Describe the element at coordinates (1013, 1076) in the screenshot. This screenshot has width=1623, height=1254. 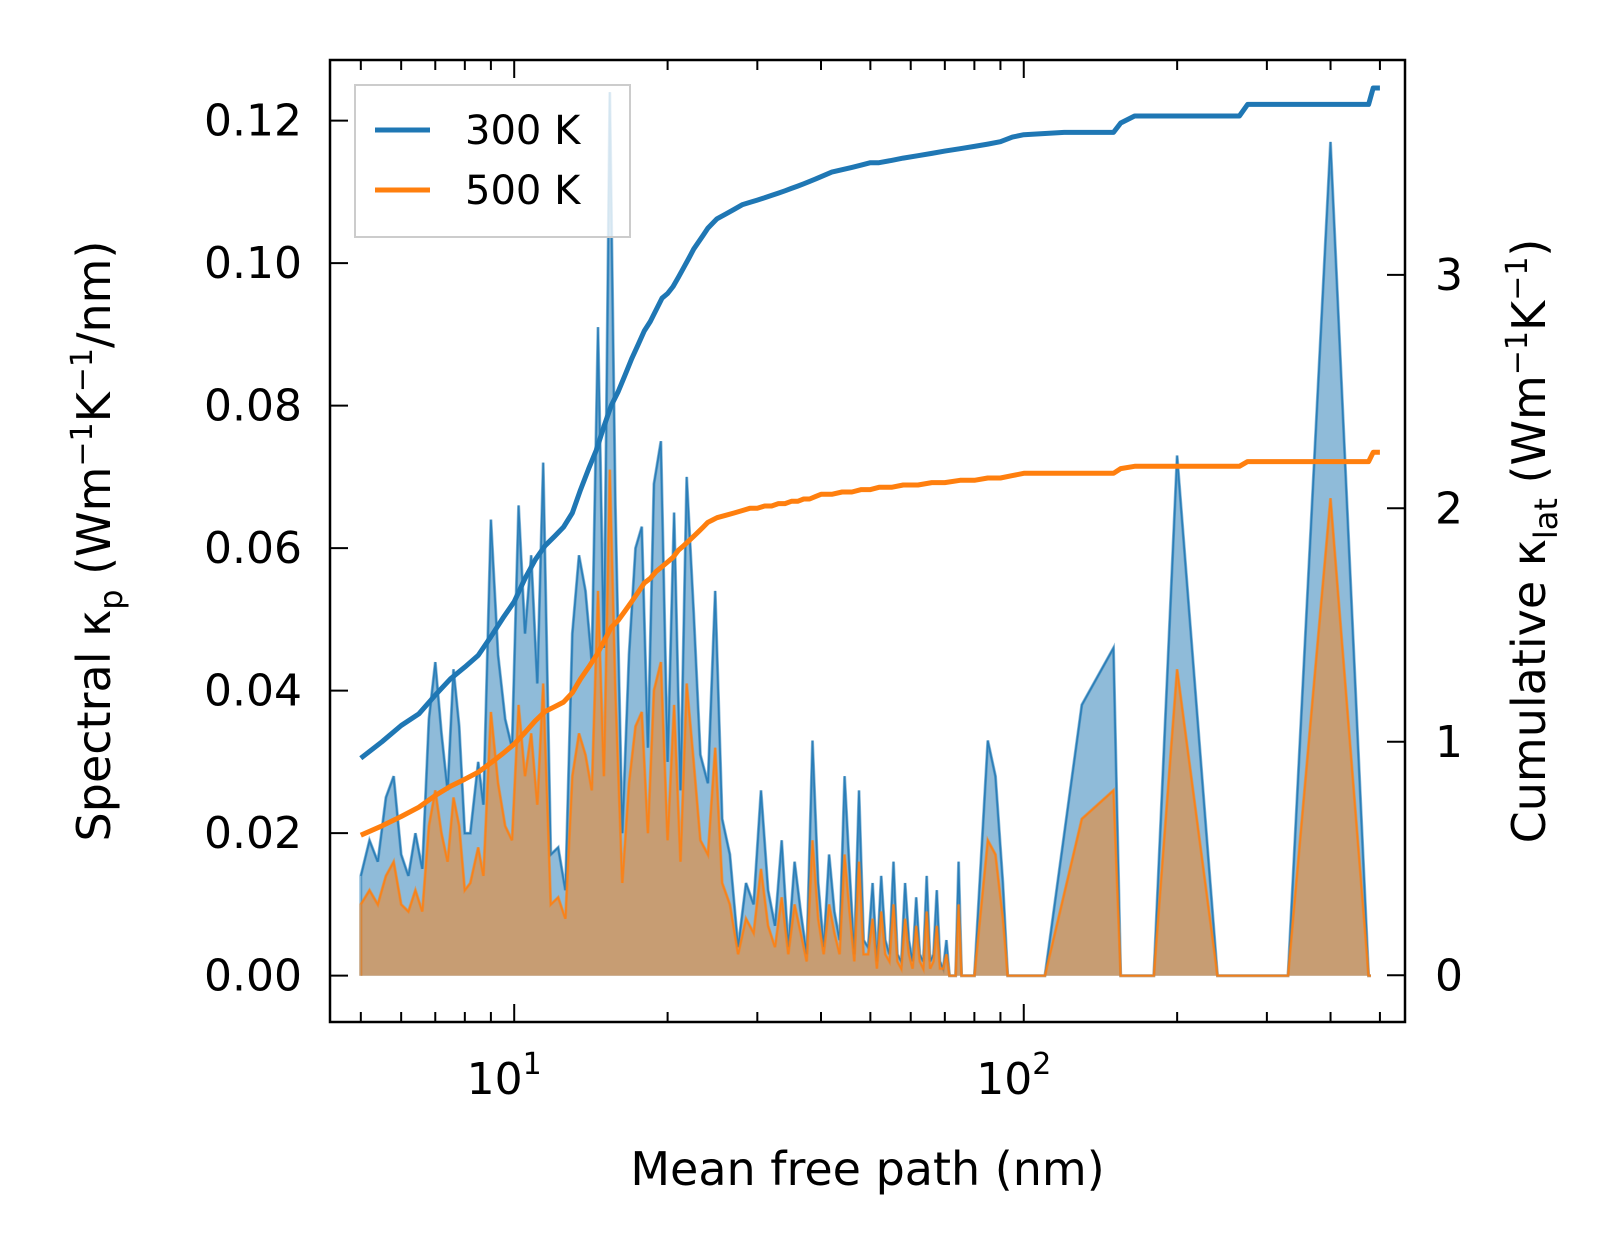
I see `x-tick-label: 10²` at that location.